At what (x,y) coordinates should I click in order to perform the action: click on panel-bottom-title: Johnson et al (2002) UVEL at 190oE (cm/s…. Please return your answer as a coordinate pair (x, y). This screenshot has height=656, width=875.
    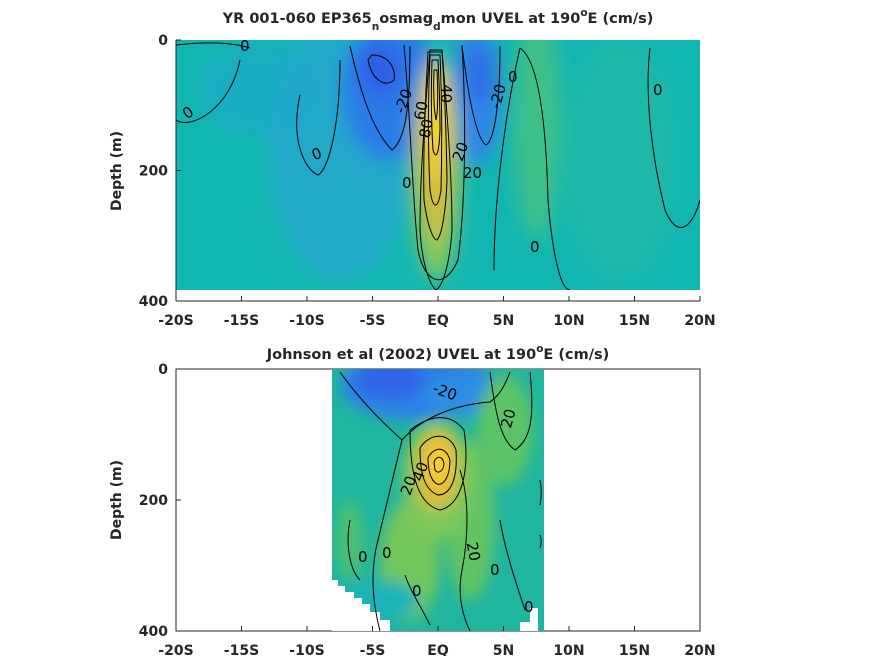
    Looking at the image, I should click on (438, 353).